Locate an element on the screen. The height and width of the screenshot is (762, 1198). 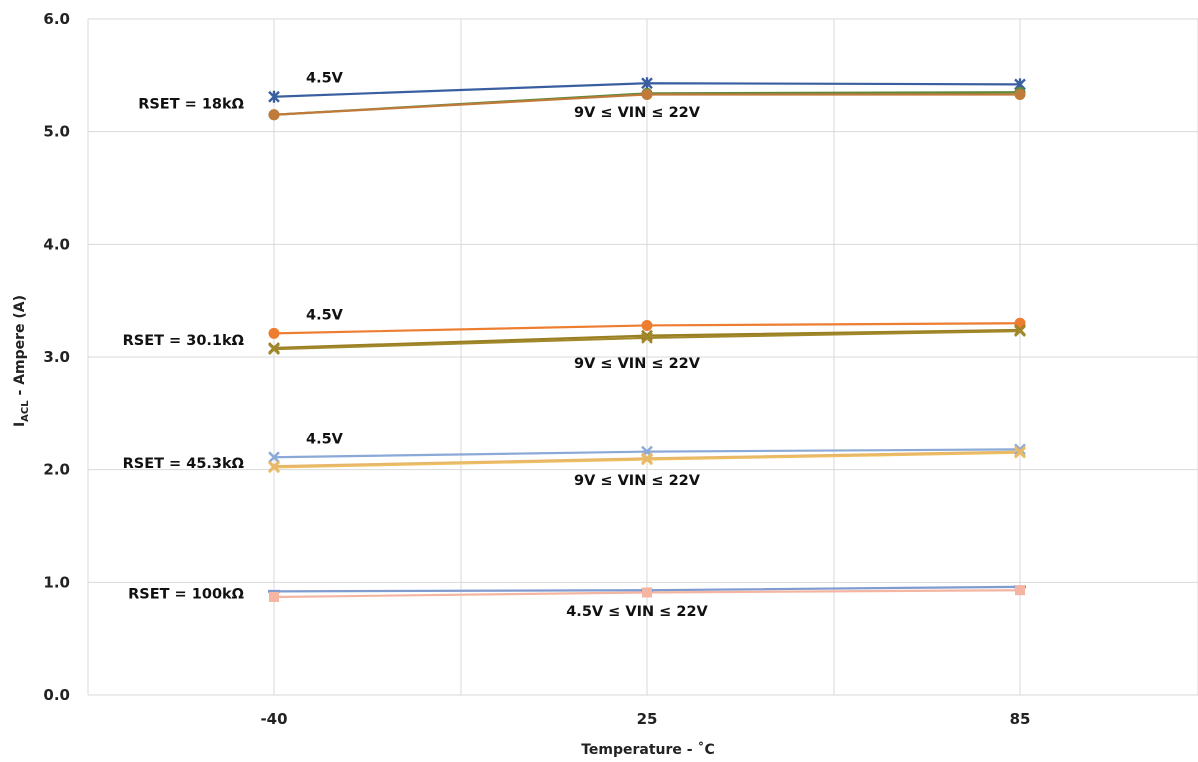
y-tick-label: 6.0 is located at coordinates (56, 19).